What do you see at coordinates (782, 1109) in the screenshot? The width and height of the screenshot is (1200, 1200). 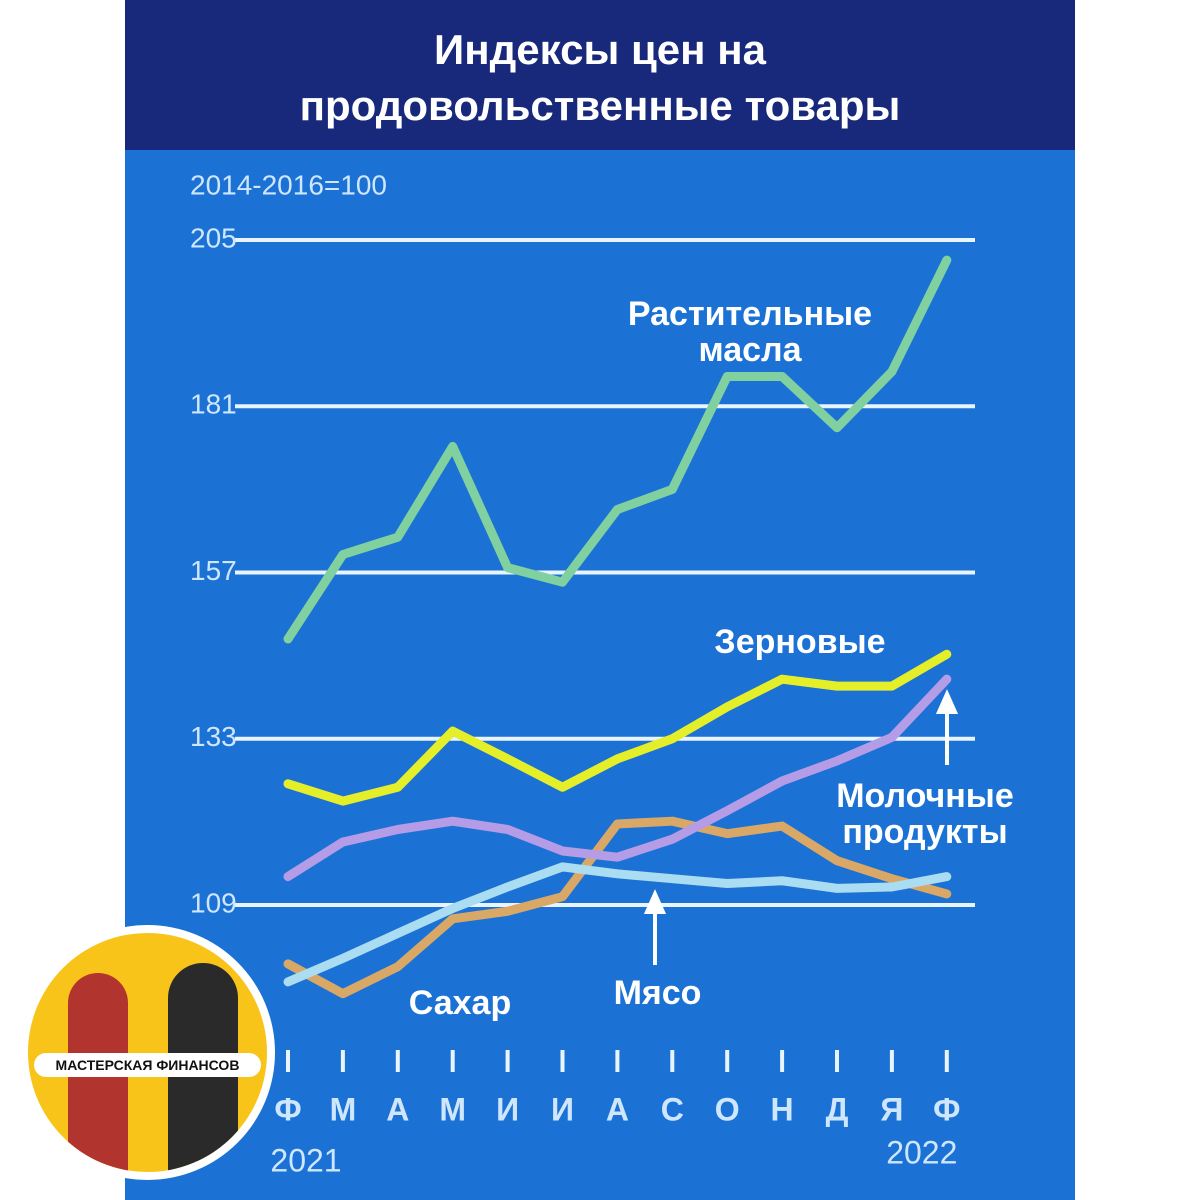 I see `x-tick-label: Н` at bounding box center [782, 1109].